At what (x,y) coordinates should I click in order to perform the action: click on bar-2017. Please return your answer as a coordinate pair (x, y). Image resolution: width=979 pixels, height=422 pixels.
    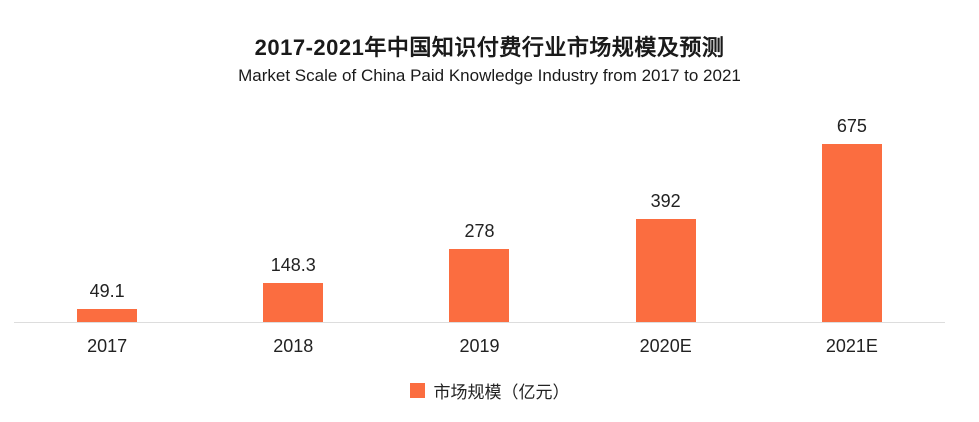
    Looking at the image, I should click on (107, 315).